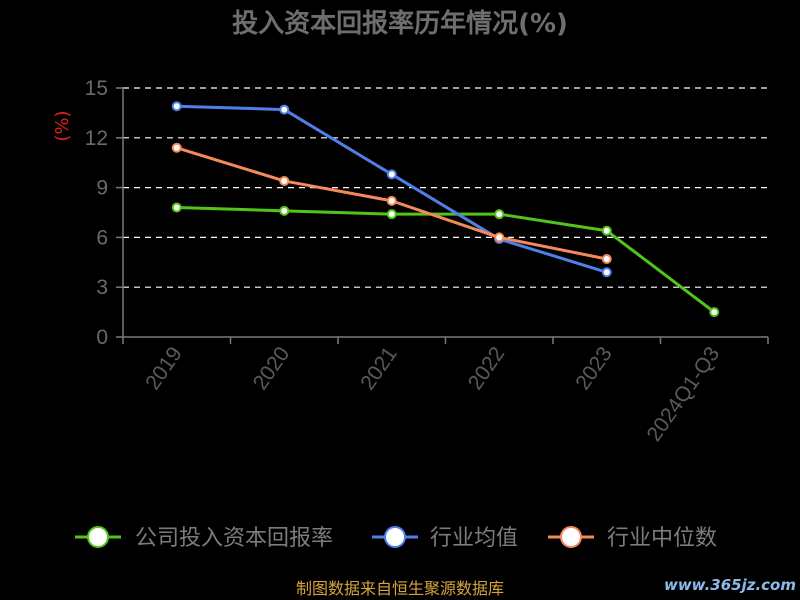 The width and height of the screenshot is (800, 600). Describe the element at coordinates (102, 287) in the screenshot. I see `y-tick-label-3: 3` at that location.